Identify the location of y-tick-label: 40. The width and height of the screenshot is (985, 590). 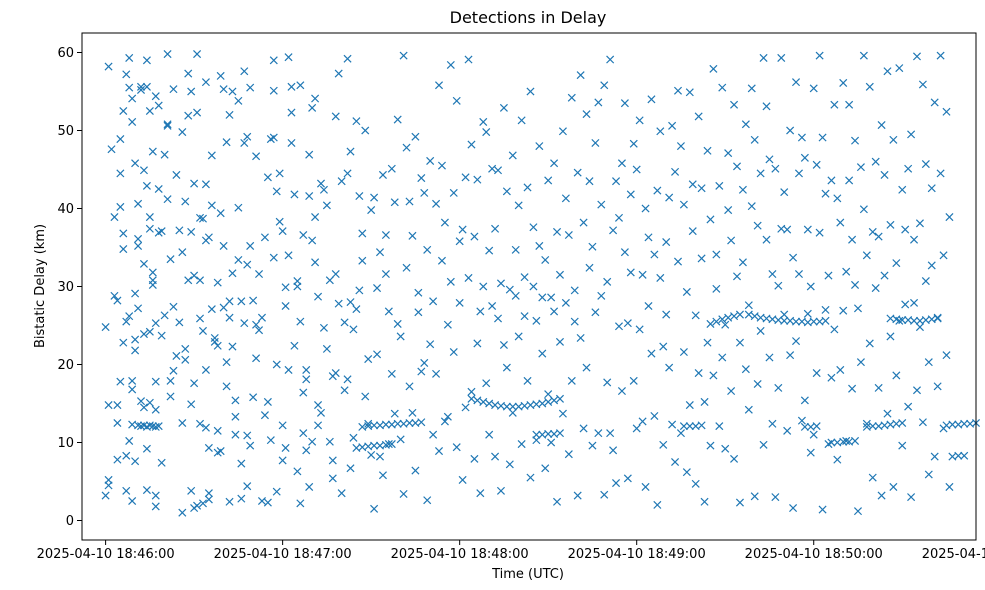
(65, 209).